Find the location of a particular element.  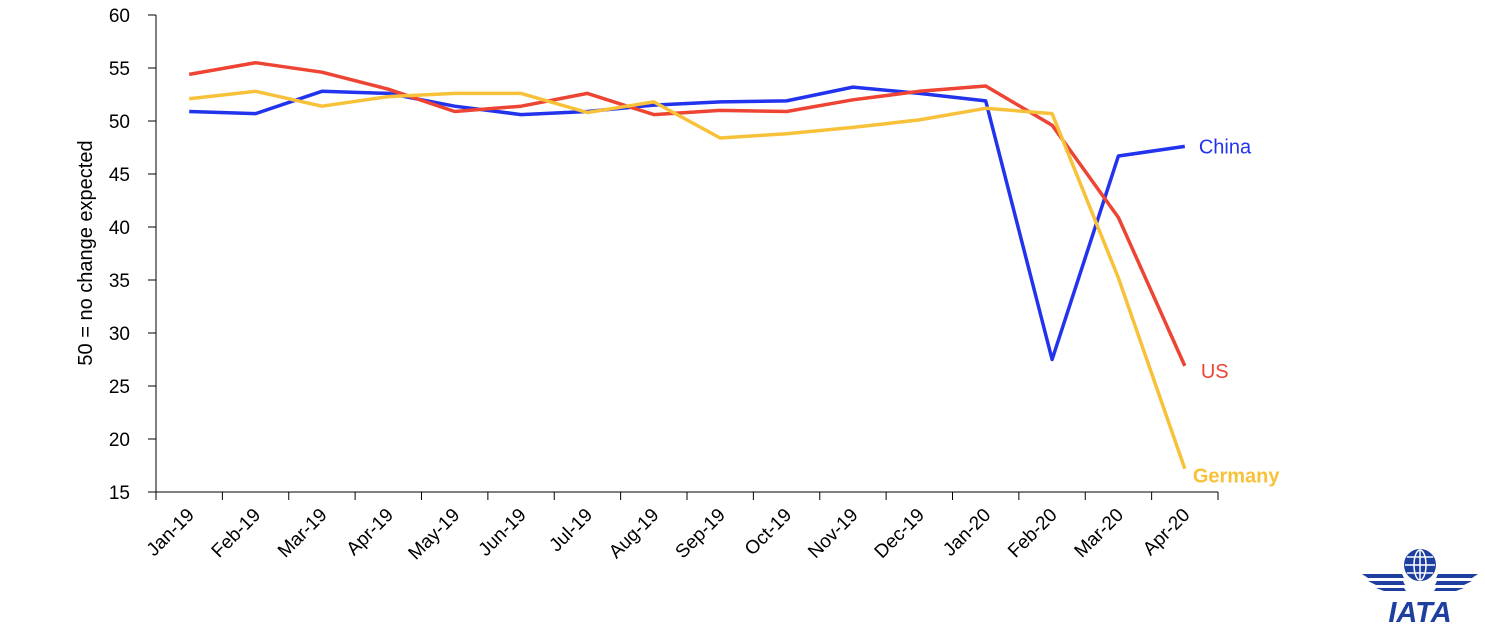

y-tick-label: 50 is located at coordinates (119, 122).